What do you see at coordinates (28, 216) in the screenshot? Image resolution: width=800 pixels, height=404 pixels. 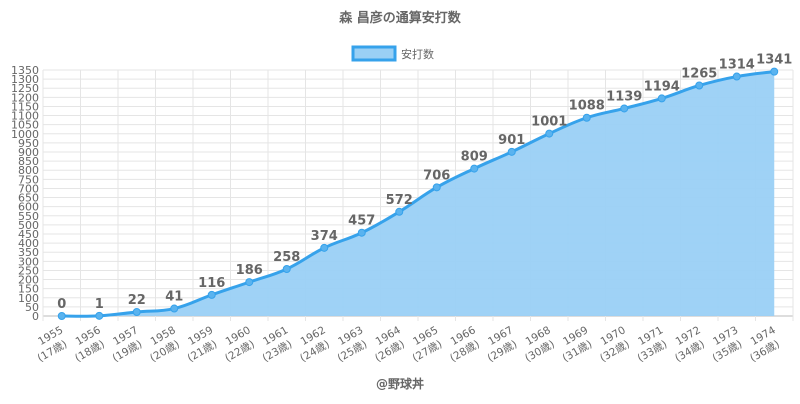 I see `y-tick-label: 550` at bounding box center [28, 216].